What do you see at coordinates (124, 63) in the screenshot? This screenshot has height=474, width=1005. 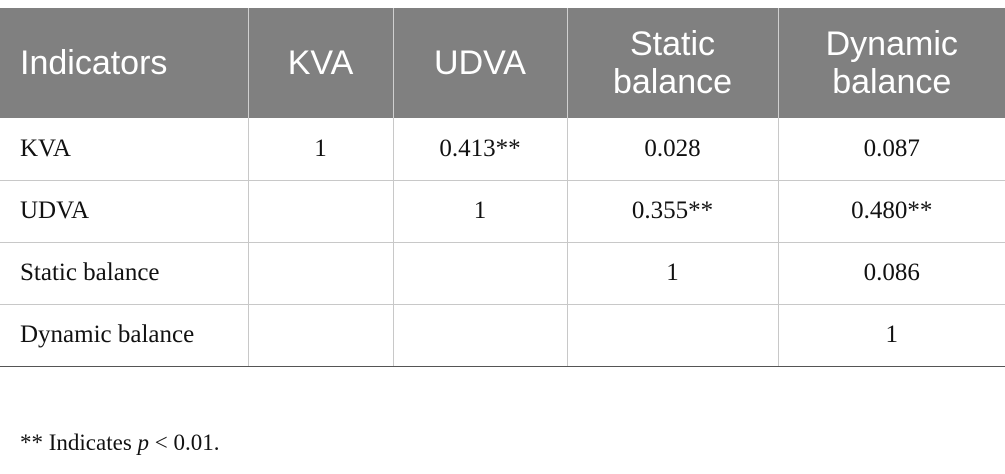 I see `header-cell: Indicators` at bounding box center [124, 63].